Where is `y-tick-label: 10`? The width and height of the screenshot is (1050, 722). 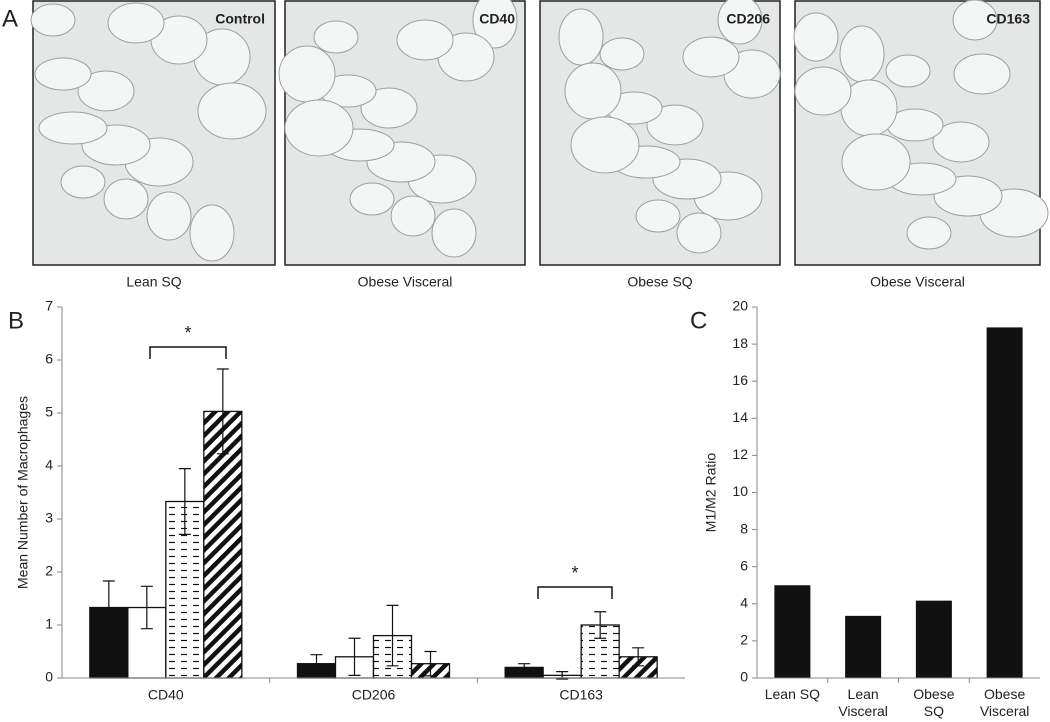 y-tick-label: 10 is located at coordinates (740, 491).